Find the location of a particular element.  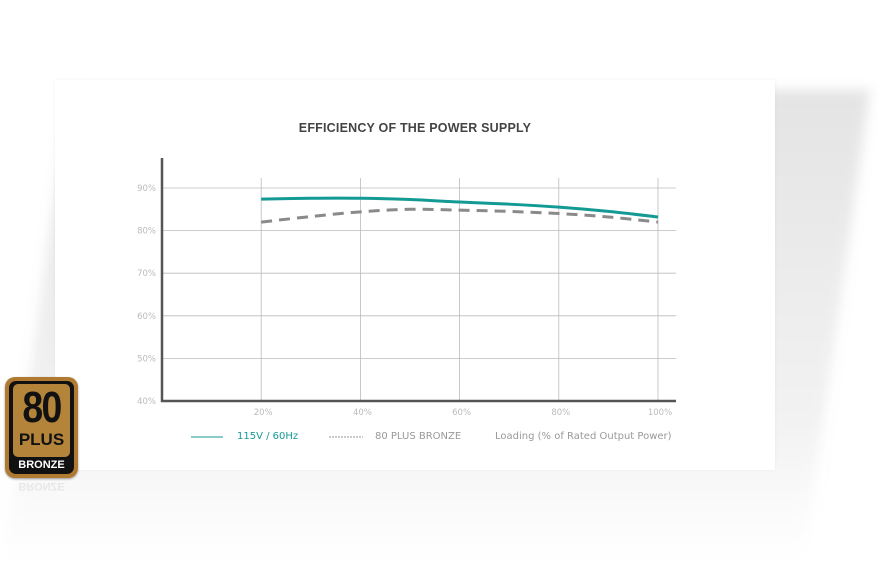

y-tick-label: 60% is located at coordinates (146, 317).